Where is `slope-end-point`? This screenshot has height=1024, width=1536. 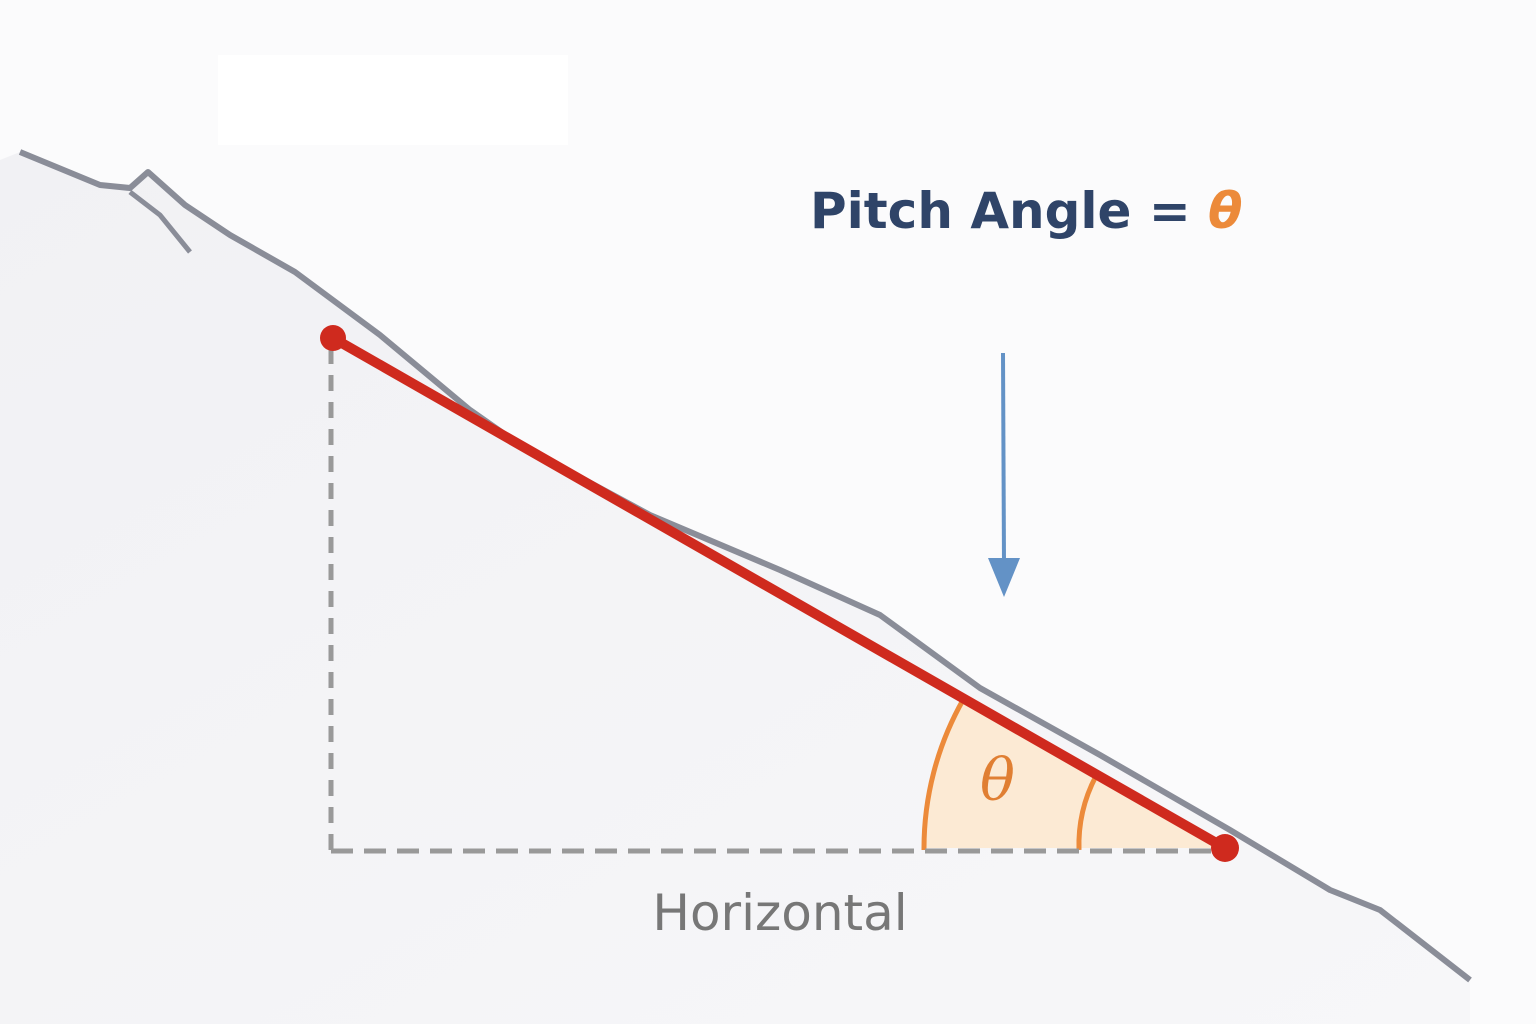
slope-end-point is located at coordinates (1225, 848).